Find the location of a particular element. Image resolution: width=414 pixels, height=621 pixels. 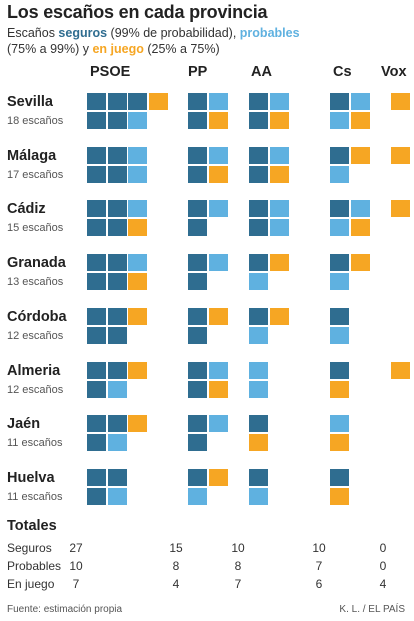

province-seats: 12 escaños is located at coordinates (35, 335).